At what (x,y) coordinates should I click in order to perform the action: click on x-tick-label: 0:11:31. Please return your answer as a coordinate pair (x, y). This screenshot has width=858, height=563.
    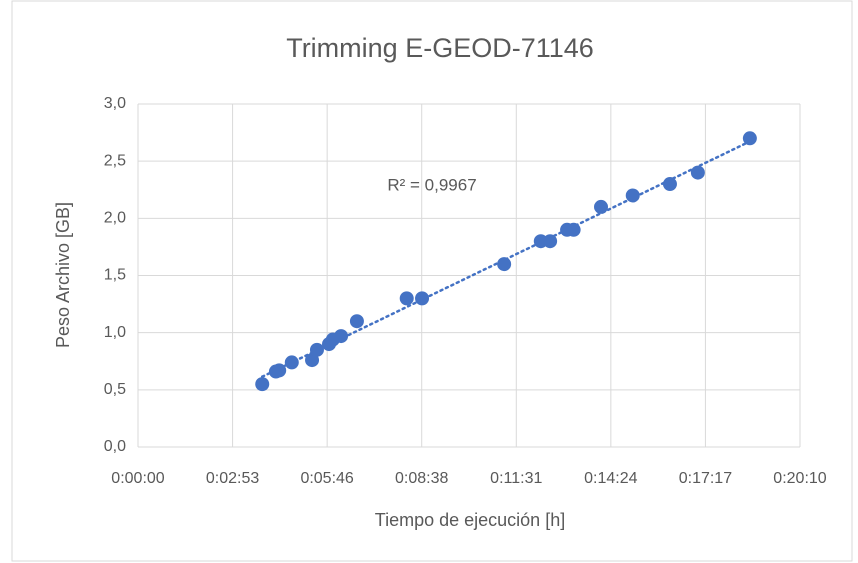
    Looking at the image, I should click on (516, 478).